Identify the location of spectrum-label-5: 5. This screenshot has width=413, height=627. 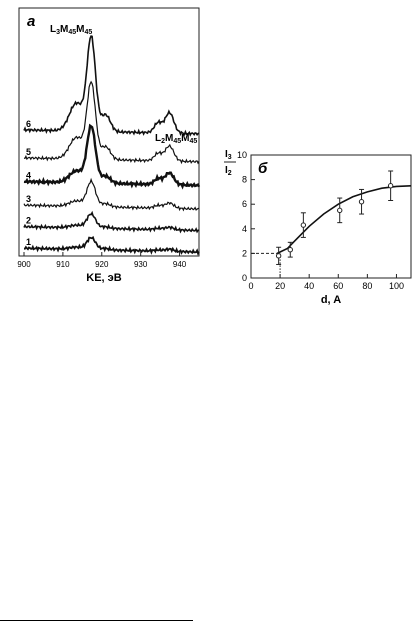
(28, 152).